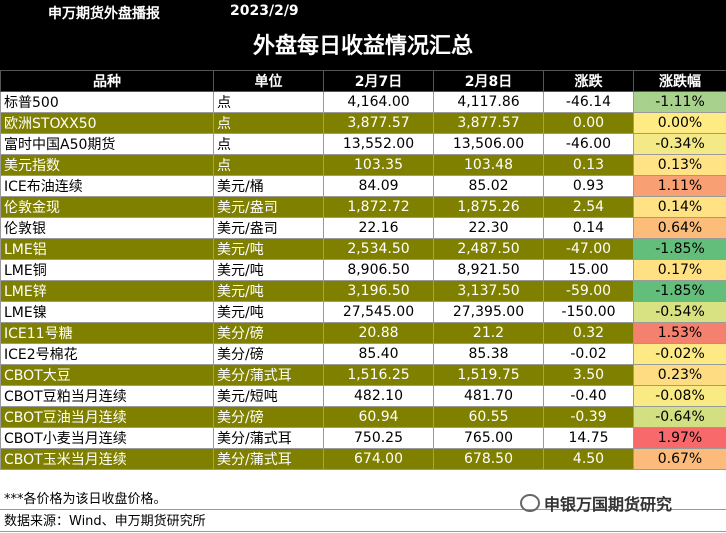 Image resolution: width=726 pixels, height=533 pixels. I want to click on cell-unit: 美元/盎司, so click(268, 228).